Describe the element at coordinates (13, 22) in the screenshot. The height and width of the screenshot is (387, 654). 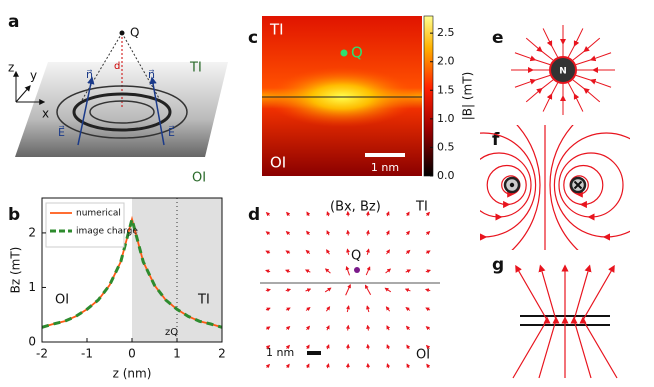
I see `panel-label: a` at that location.